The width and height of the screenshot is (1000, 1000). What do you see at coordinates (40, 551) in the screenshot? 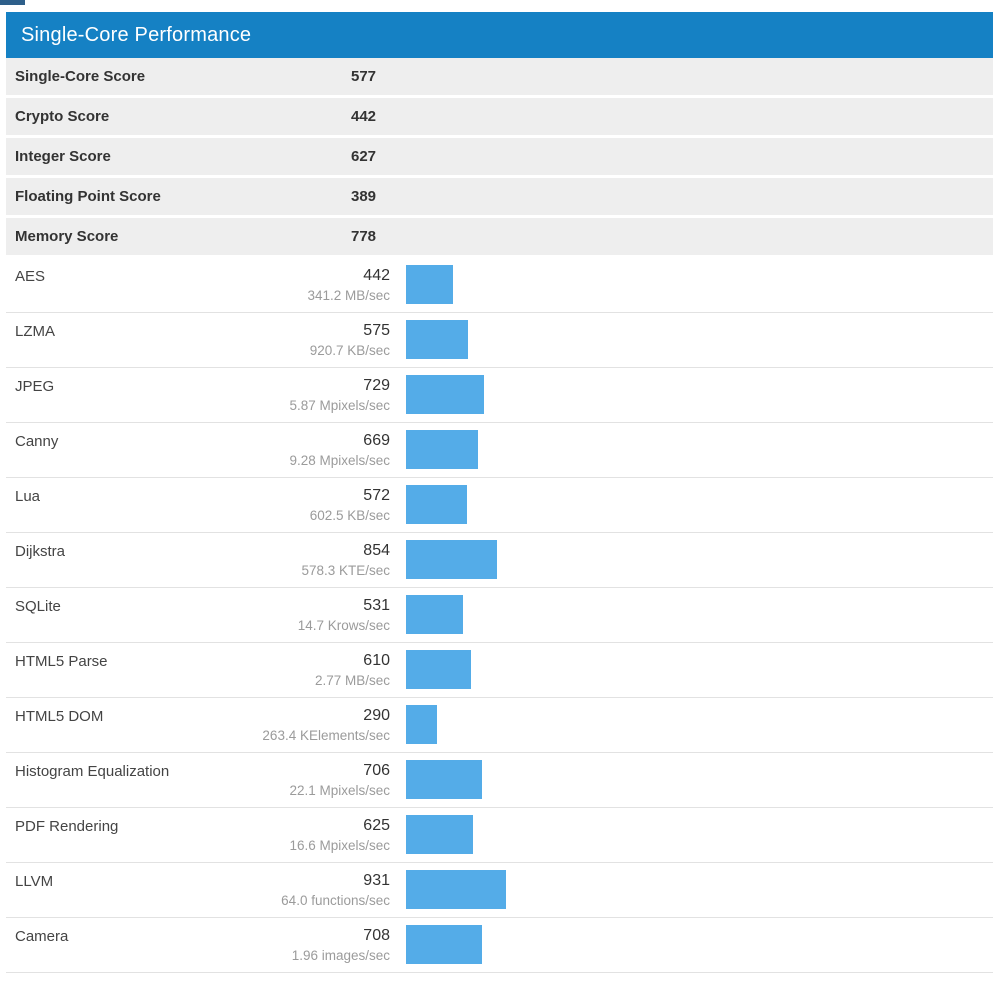
I see `benchmark-name: Dijkstra` at bounding box center [40, 551].